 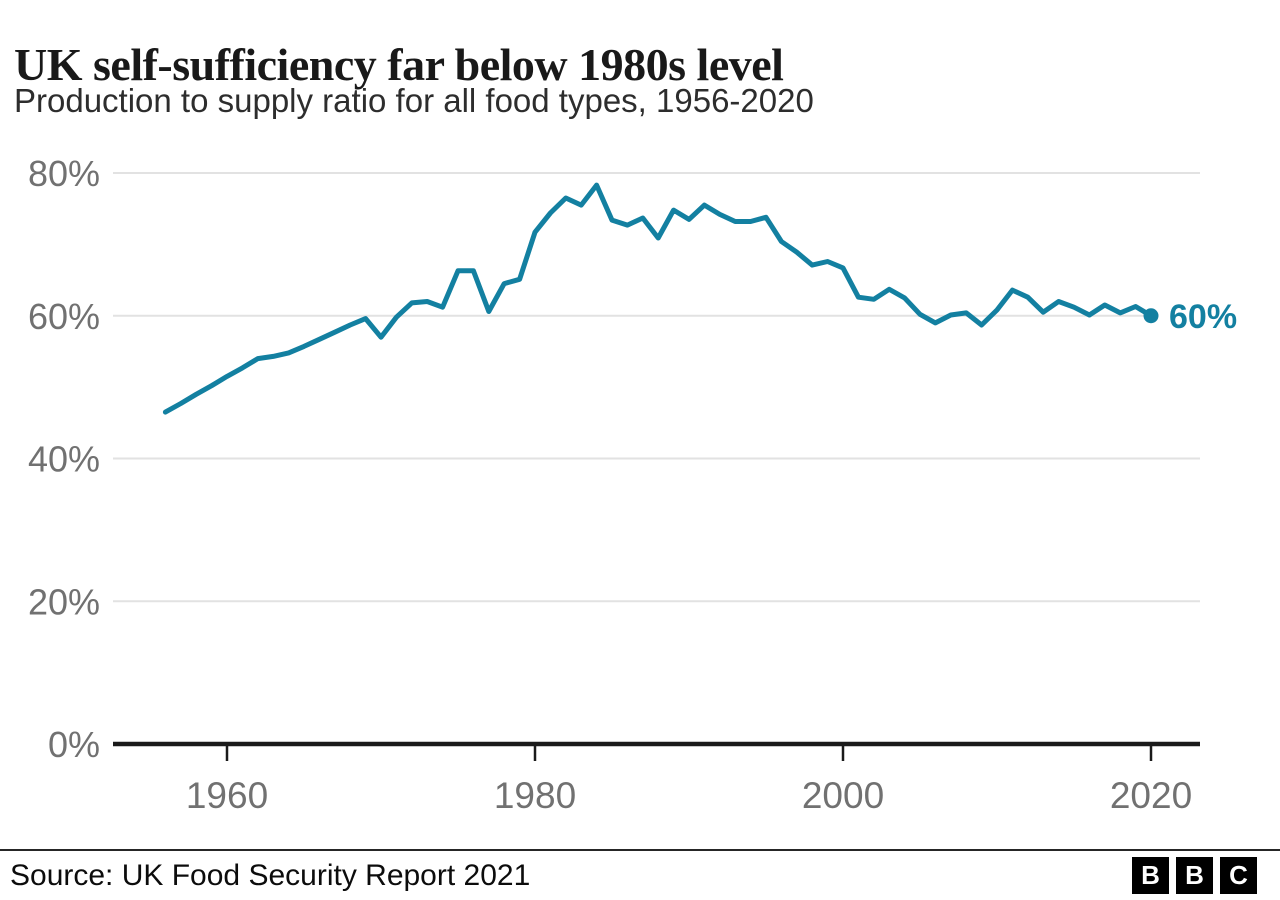 I want to click on y-tick-label-60: 60%, so click(x=64, y=316).